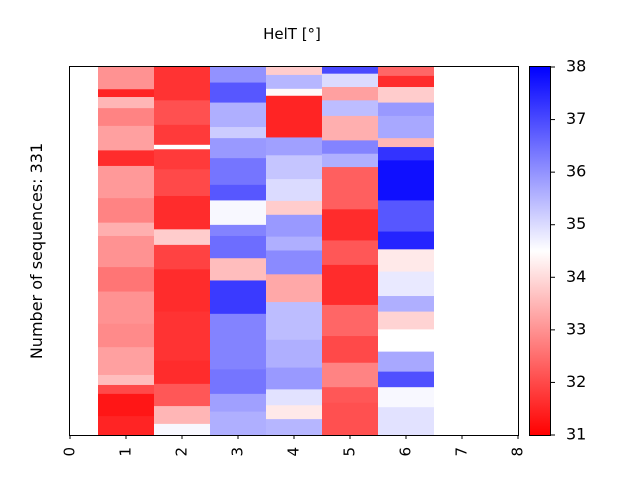  What do you see at coordinates (182, 452) in the screenshot?
I see `x-tick-label-2: 2` at bounding box center [182, 452].